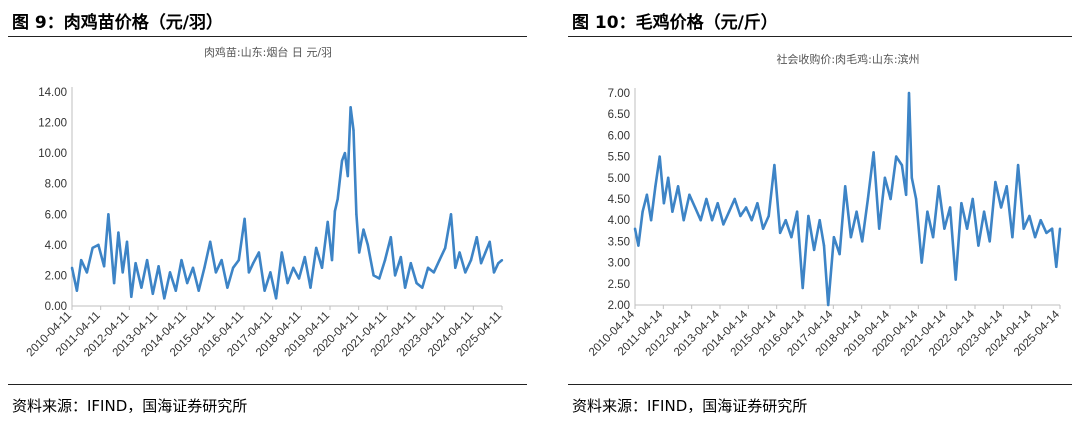 The width and height of the screenshot is (1080, 427). What do you see at coordinates (268, 52) in the screenshot?
I see `chart-title: 肉鸡苗:山东:烟台 日 元/羽` at bounding box center [268, 52].